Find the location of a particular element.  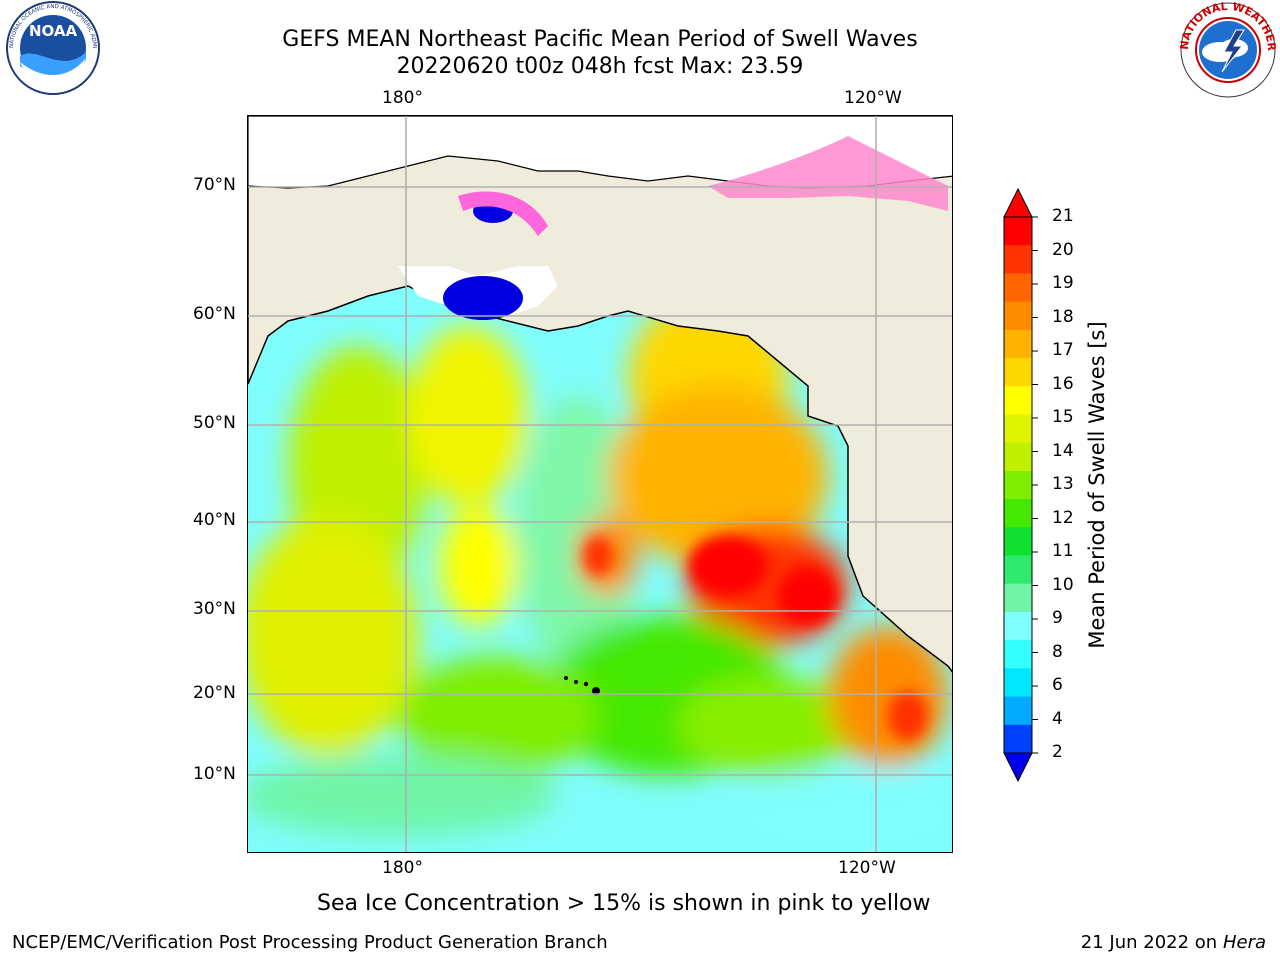

colorbar is located at coordinates (1020, 485).